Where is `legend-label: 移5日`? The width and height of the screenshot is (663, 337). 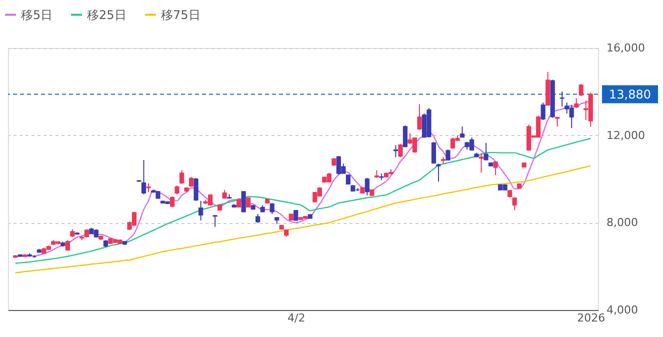 legend-label: 移5日 is located at coordinates (37, 15).